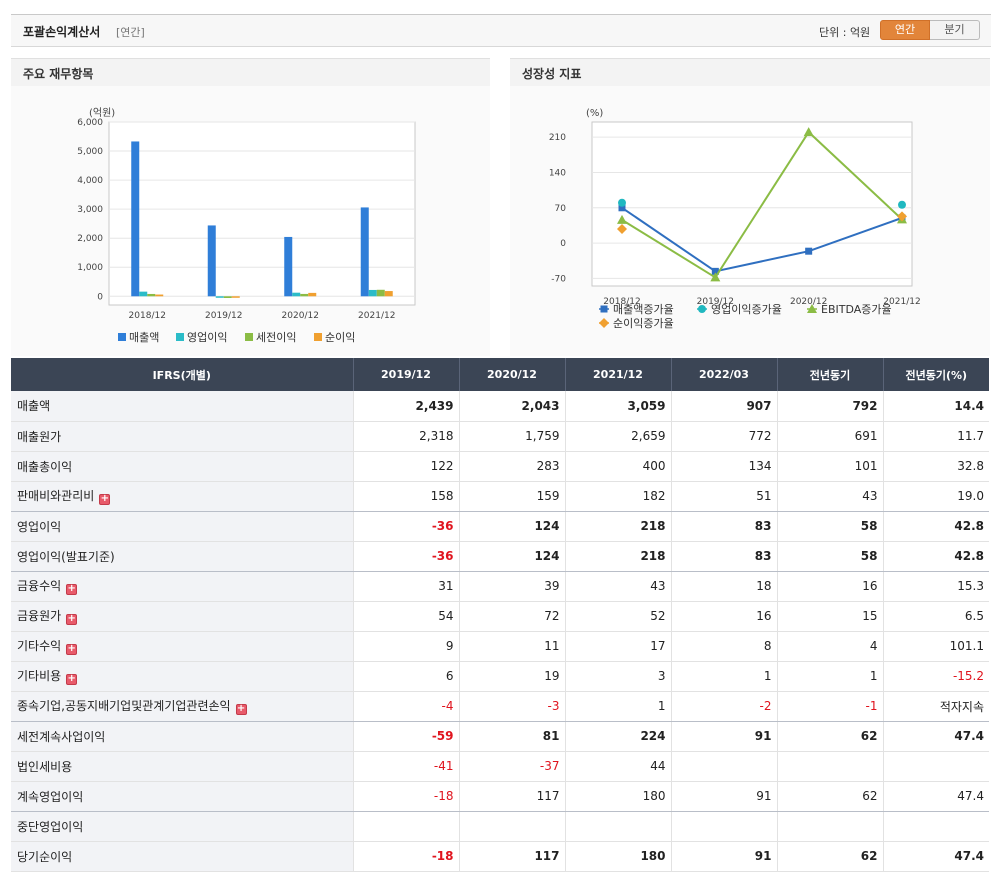  What do you see at coordinates (405, 646) in the screenshot?
I see `table-cell: 9` at bounding box center [405, 646].